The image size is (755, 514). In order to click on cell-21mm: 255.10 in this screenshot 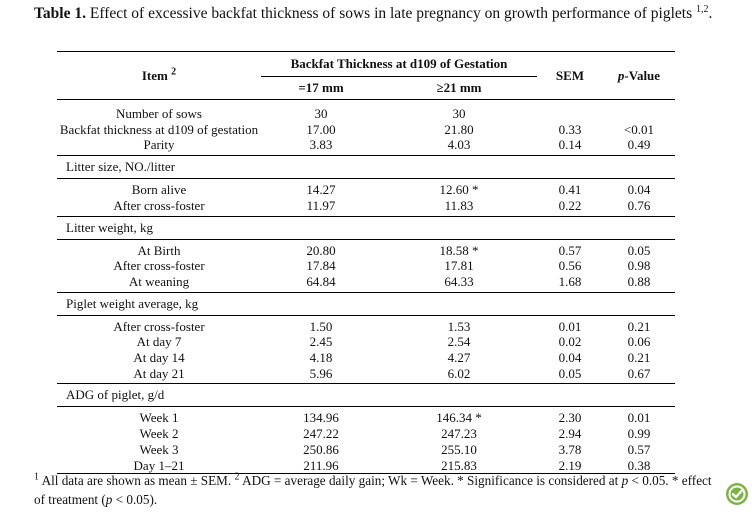, I will do `click(459, 449)`.